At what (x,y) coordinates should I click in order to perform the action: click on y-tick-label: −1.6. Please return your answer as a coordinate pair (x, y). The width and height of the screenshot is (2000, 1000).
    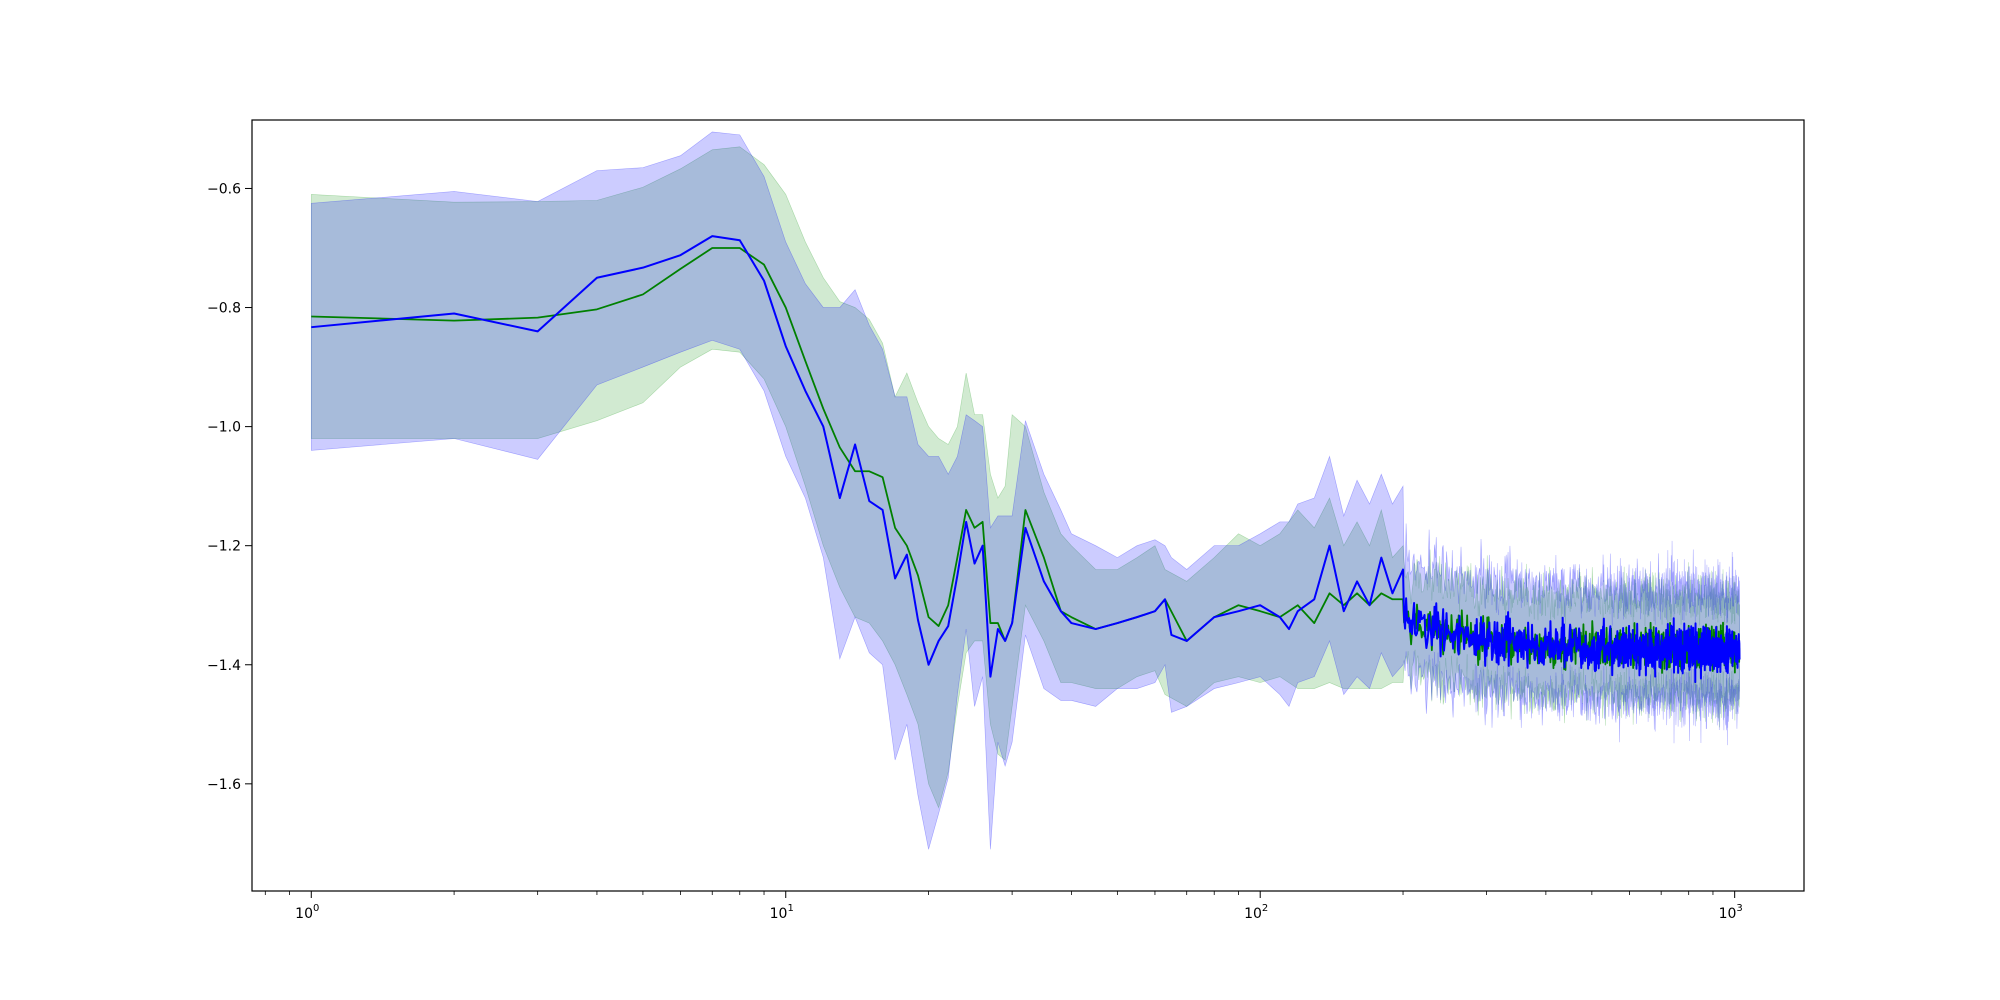
    Looking at the image, I should click on (224, 785).